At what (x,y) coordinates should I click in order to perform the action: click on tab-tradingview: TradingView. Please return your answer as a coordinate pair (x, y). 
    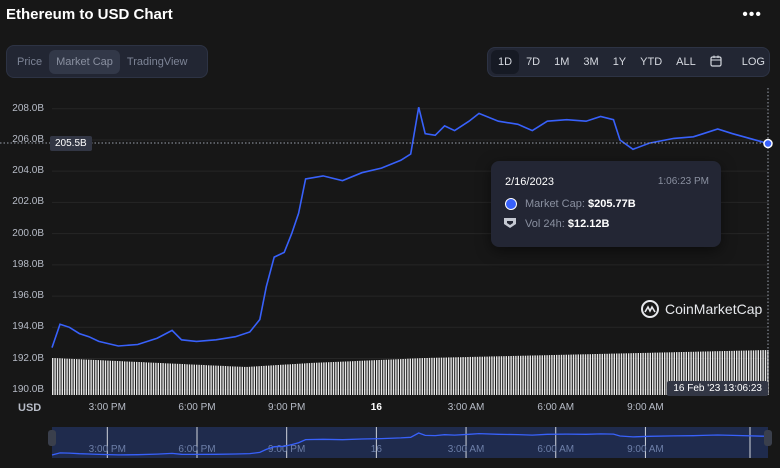
    Looking at the image, I should click on (157, 61).